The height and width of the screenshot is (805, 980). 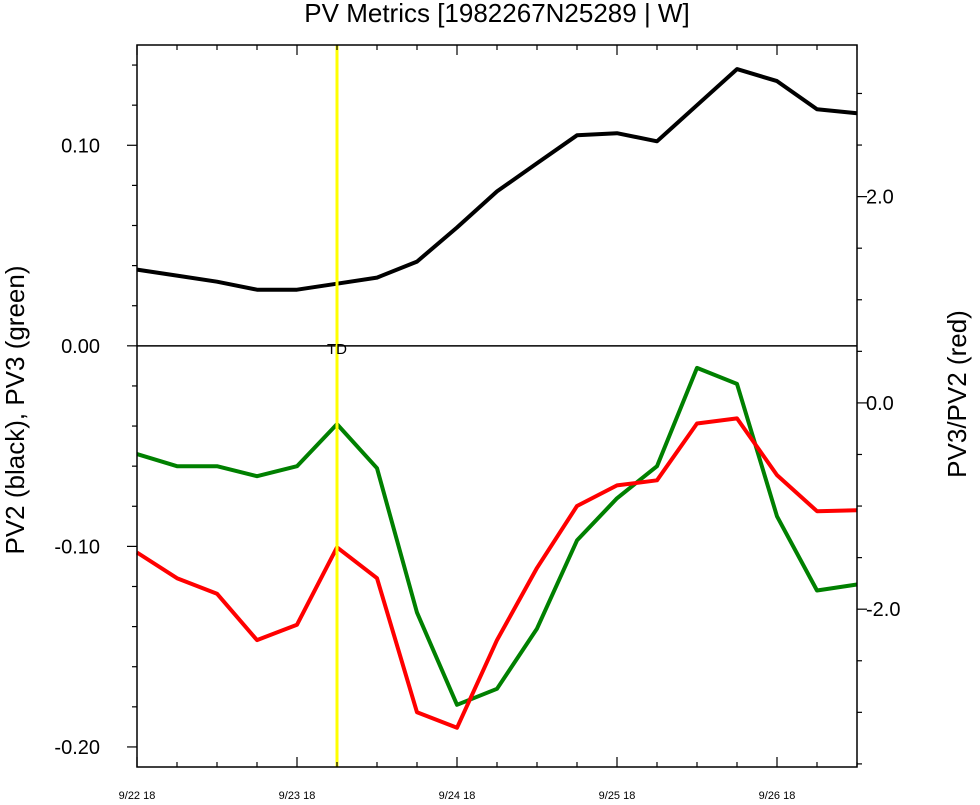 What do you see at coordinates (617, 796) in the screenshot?
I see `x-tick-label: 9/25 18` at bounding box center [617, 796].